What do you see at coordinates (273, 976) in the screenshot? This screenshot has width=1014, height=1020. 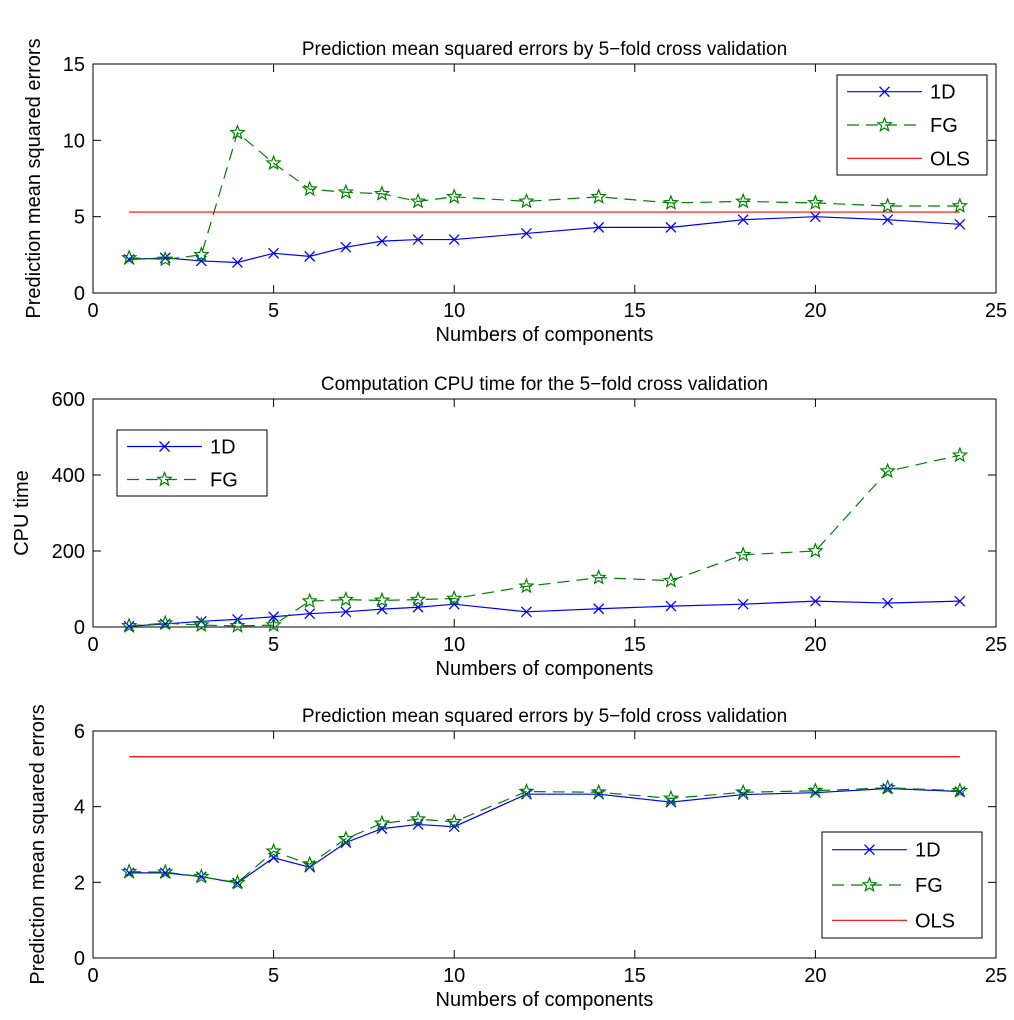 I see `x-tick-label: 5` at bounding box center [273, 976].